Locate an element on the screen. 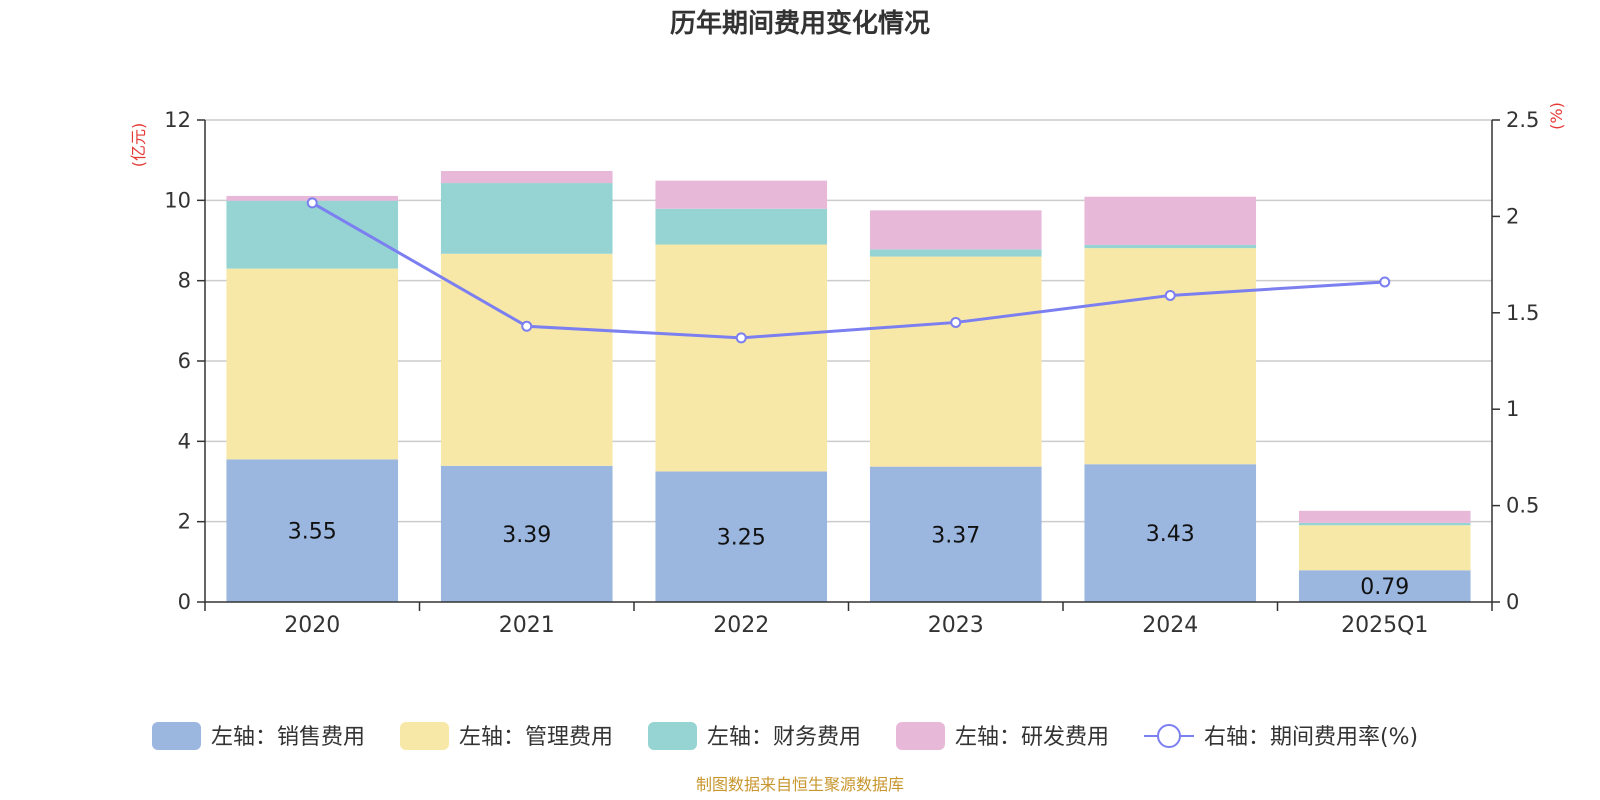  bar-segment-s0-2023 is located at coordinates (955, 534).